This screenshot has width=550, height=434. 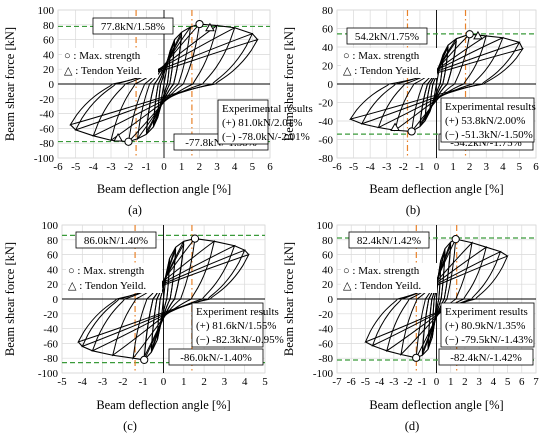 What do you see at coordinates (266, 137) in the screenshot?
I see `results-negative: (−) -78.0kN/-2.01%` at bounding box center [266, 137].